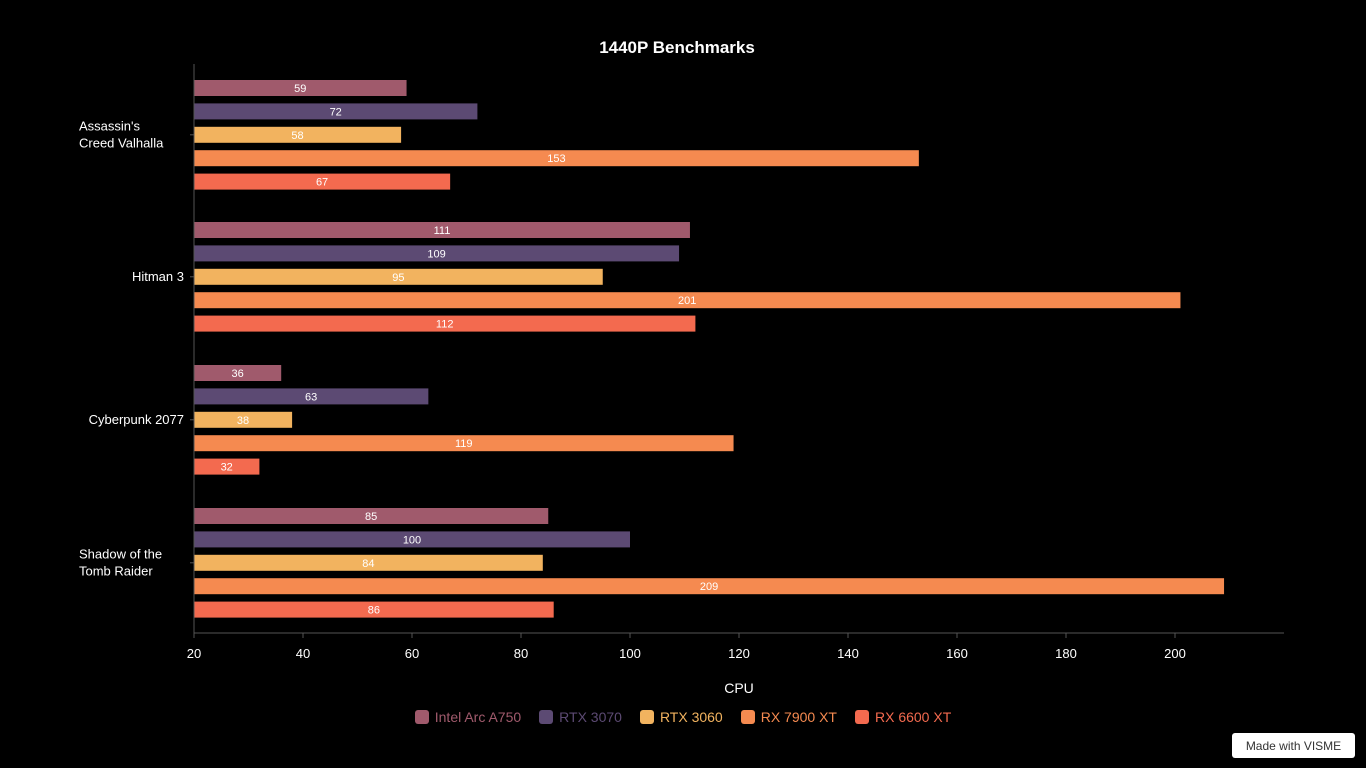 Image resolution: width=1366 pixels, height=768 pixels. What do you see at coordinates (158, 276) in the screenshot?
I see `category-label: Hitman 3` at bounding box center [158, 276].